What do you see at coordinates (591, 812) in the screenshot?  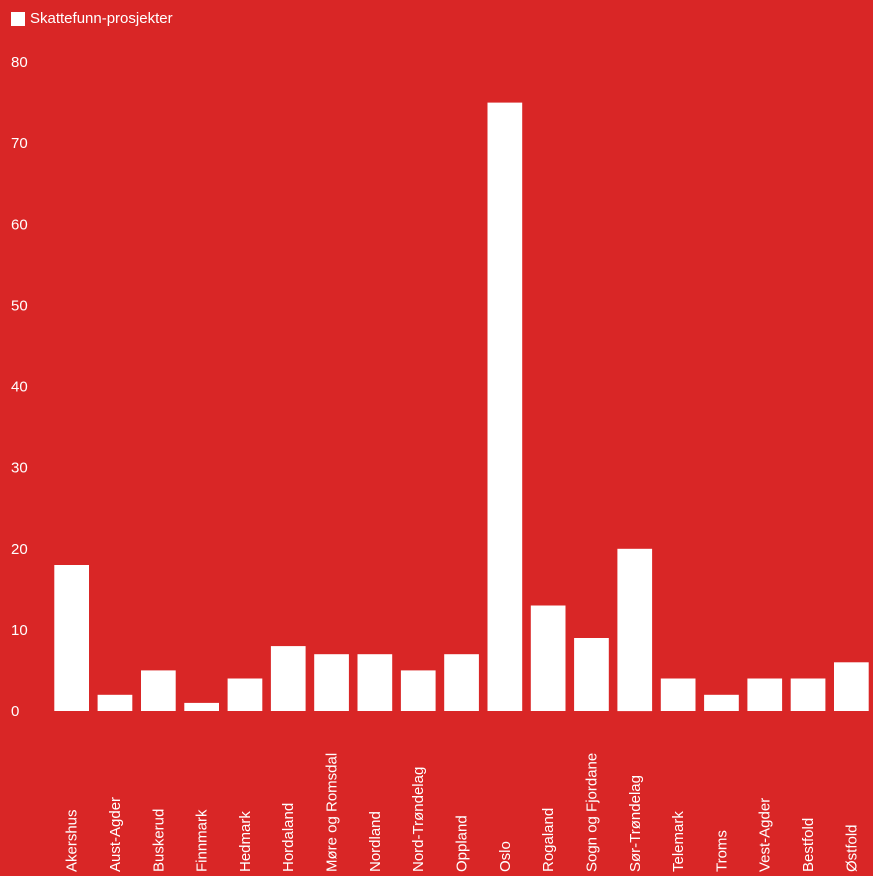 I see `x-tick-label: Sogn og Fjordane` at bounding box center [591, 812].